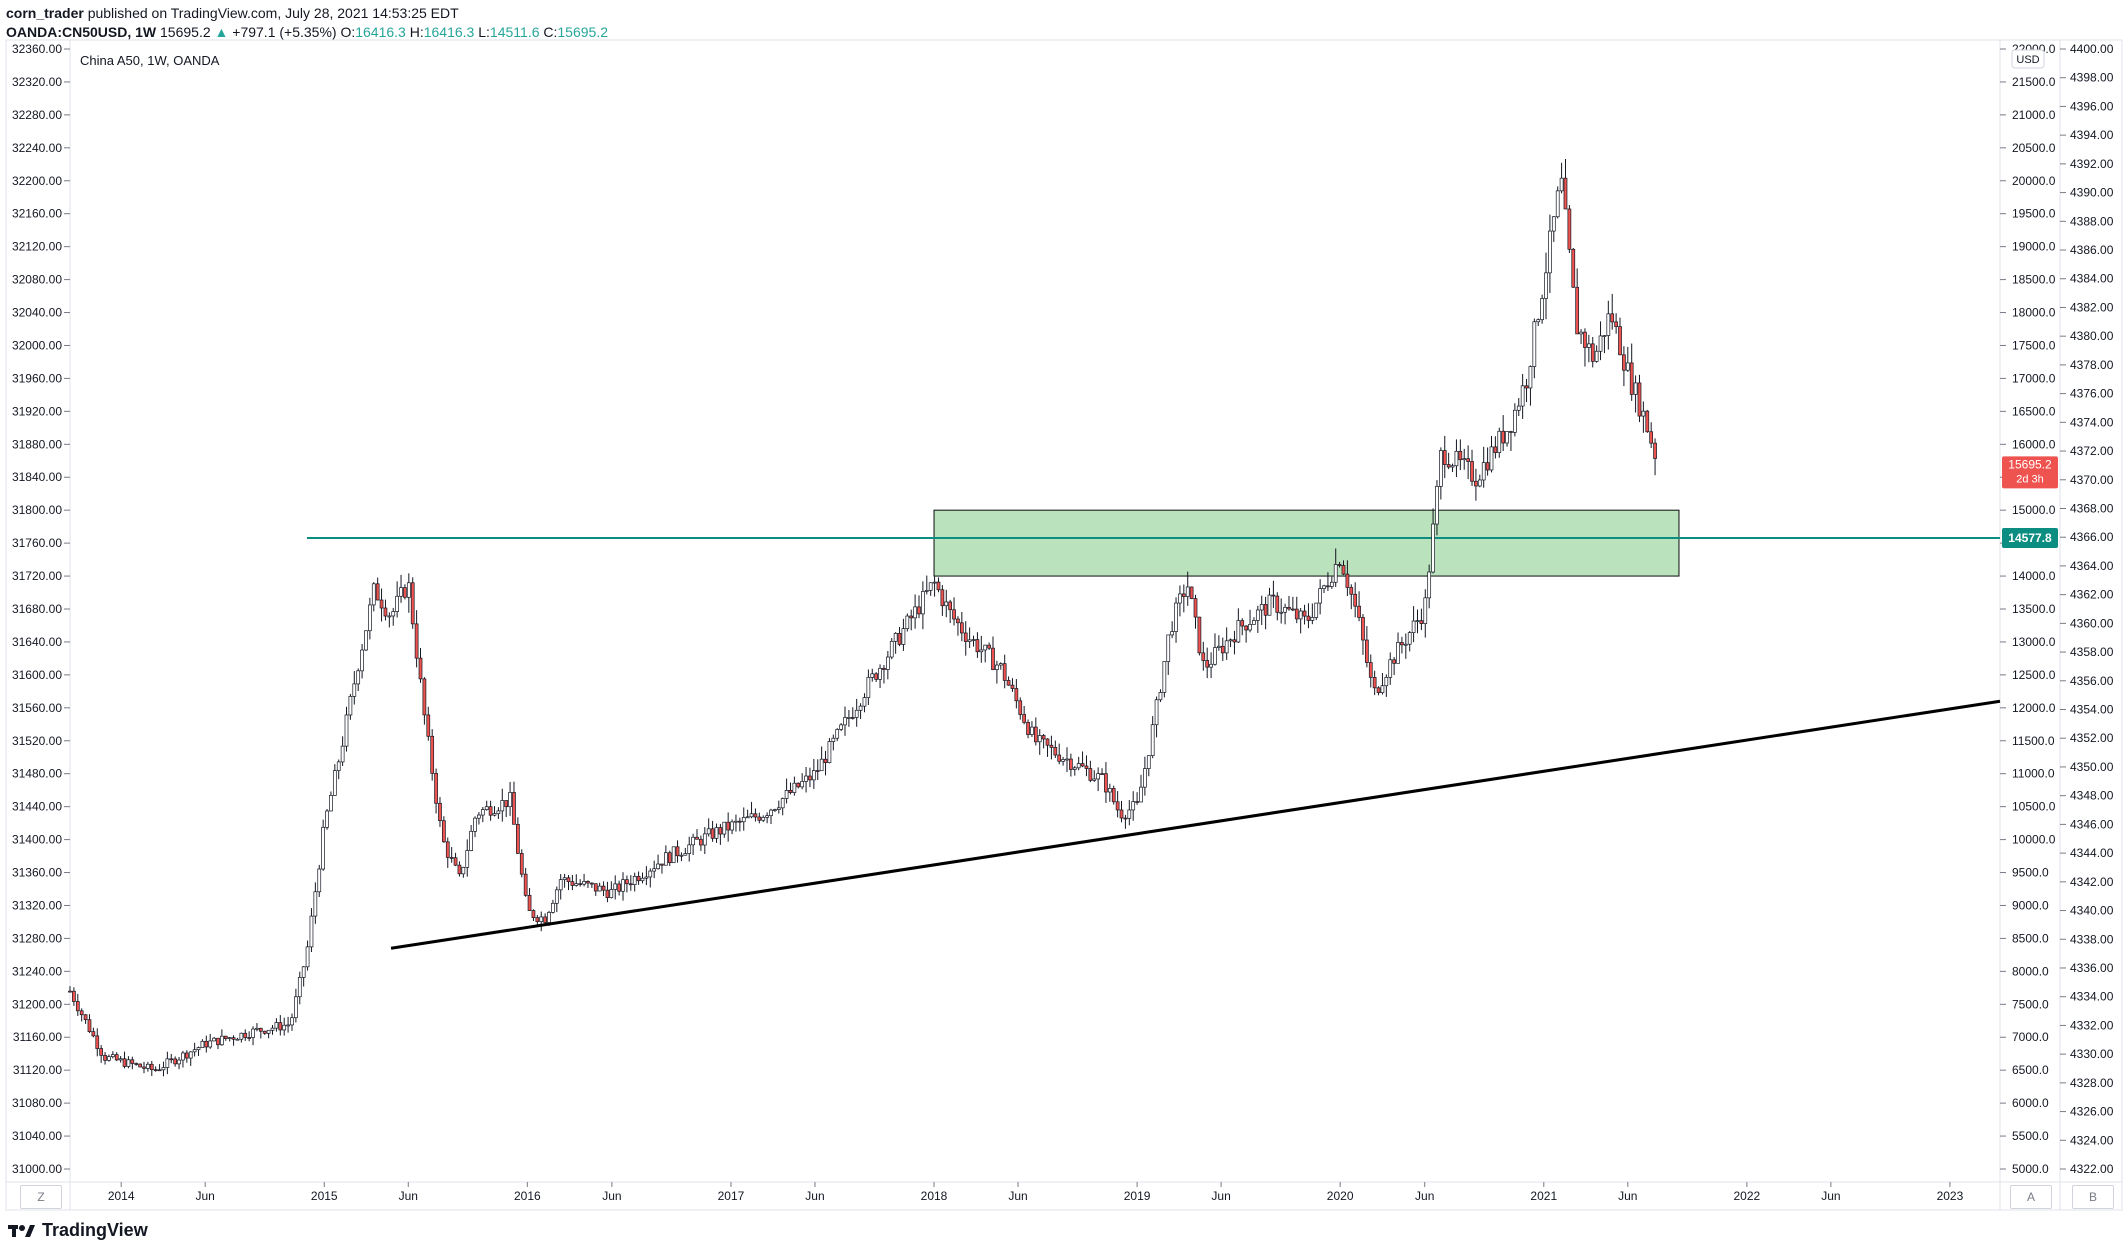 This screenshot has height=1247, width=2126. I want to click on supply-demand-zone, so click(1306, 543).